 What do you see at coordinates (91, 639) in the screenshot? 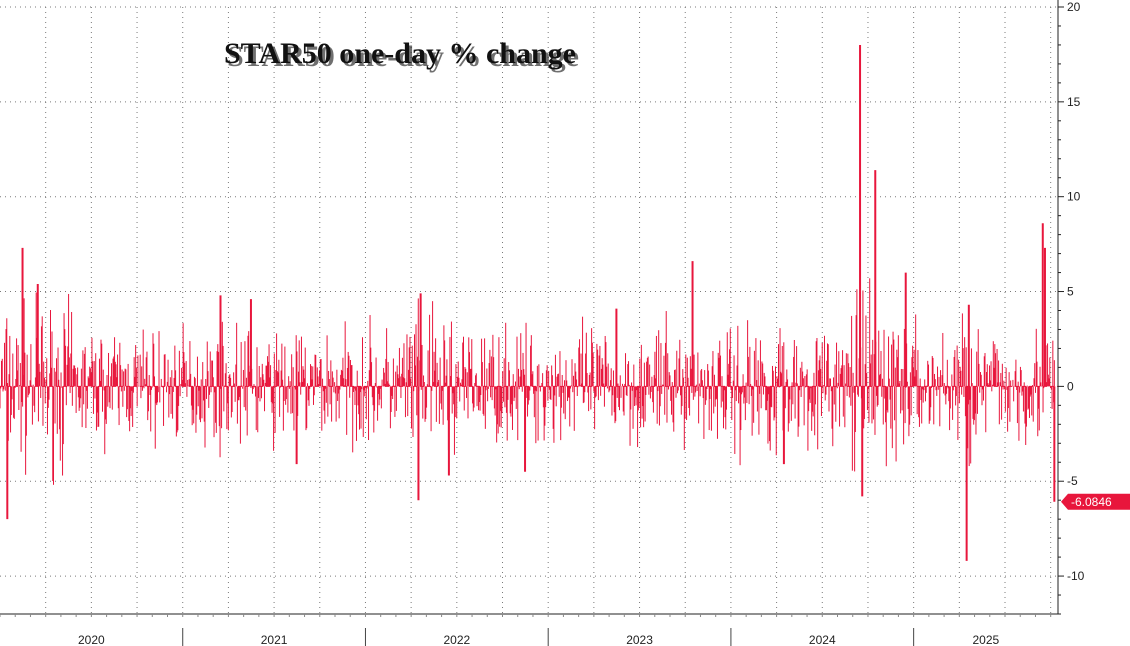
I see `x-tick-label: 2020` at bounding box center [91, 639].